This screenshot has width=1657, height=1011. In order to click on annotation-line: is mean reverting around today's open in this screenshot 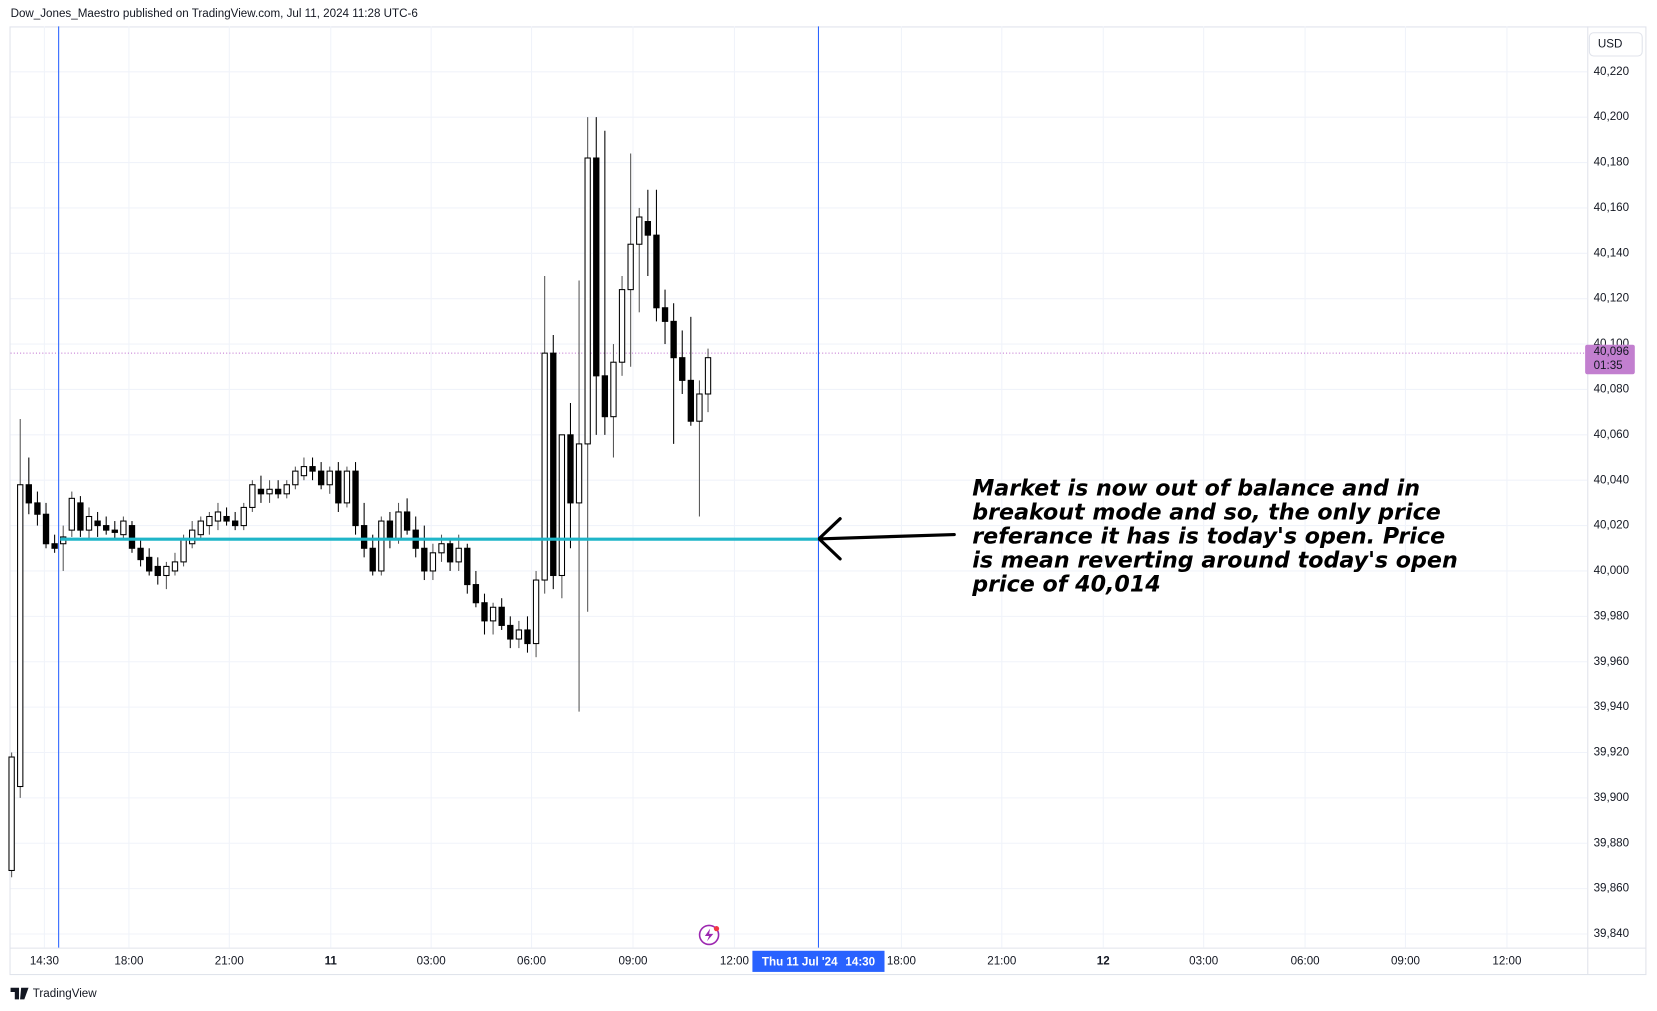, I will do `click(1215, 561)`.